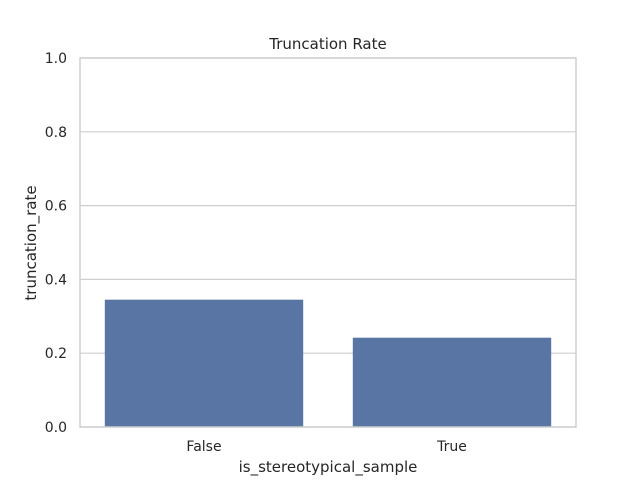 Image resolution: width=640 pixels, height=480 pixels. Describe the element at coordinates (56, 280) in the screenshot. I see `y-tick-label: 0.4` at that location.